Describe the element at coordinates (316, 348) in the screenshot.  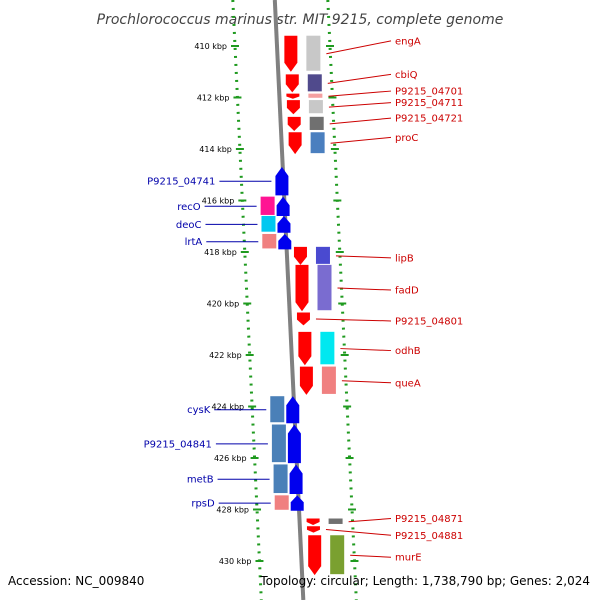
I see `gene-odhB` at that location.